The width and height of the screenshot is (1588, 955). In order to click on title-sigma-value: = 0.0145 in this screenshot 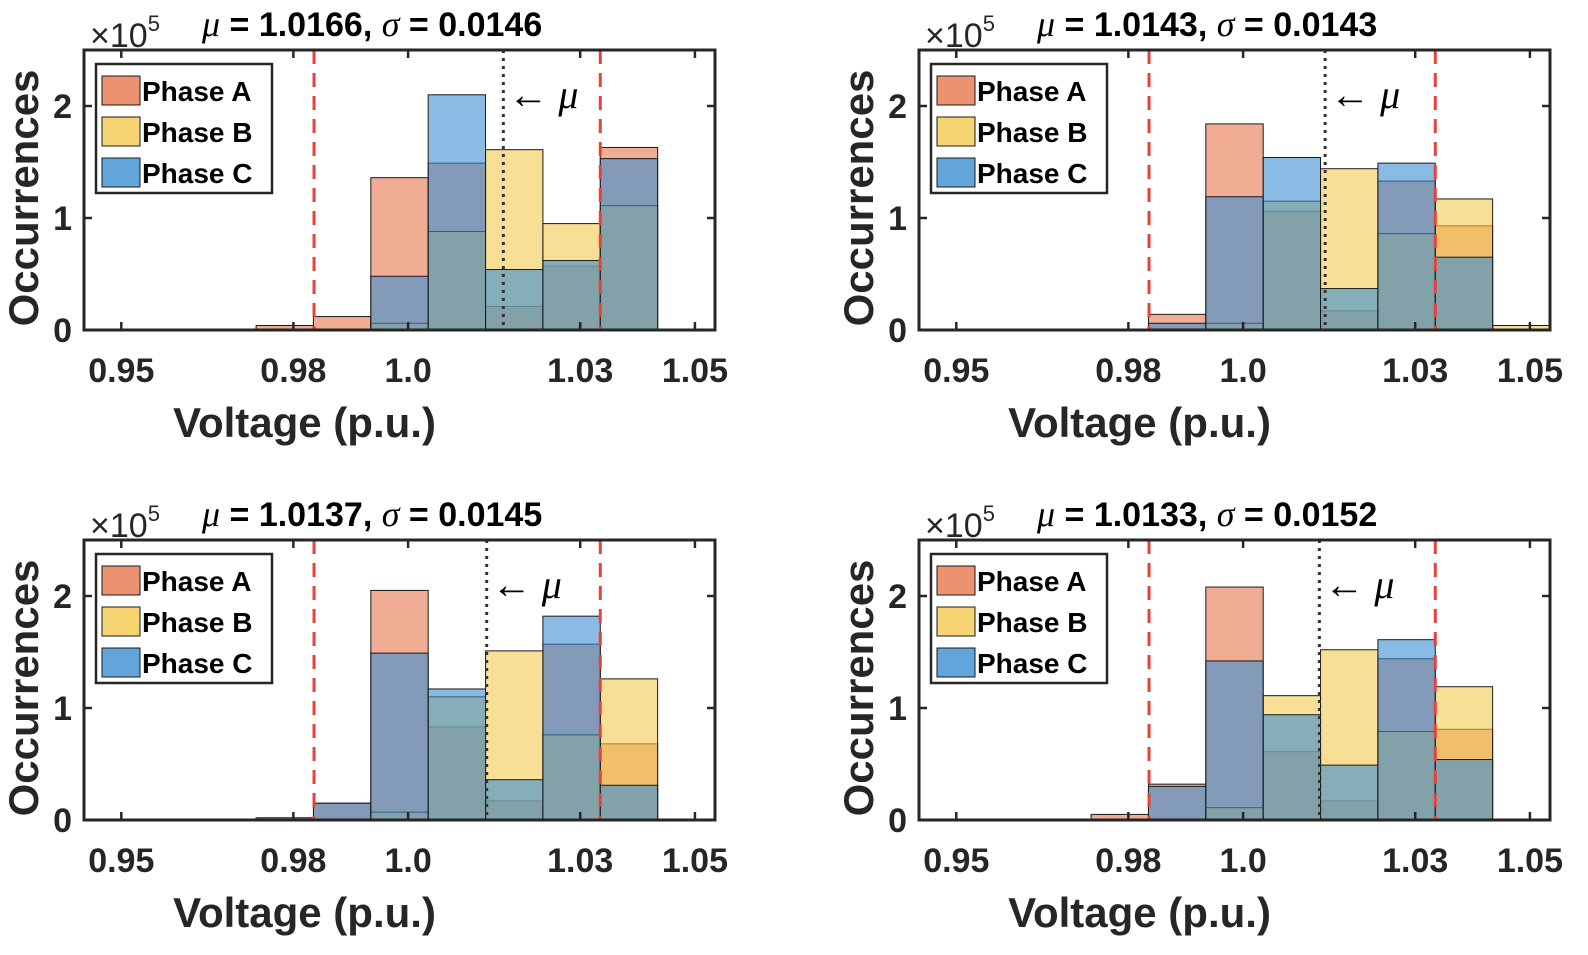, I will do `click(470, 515)`.